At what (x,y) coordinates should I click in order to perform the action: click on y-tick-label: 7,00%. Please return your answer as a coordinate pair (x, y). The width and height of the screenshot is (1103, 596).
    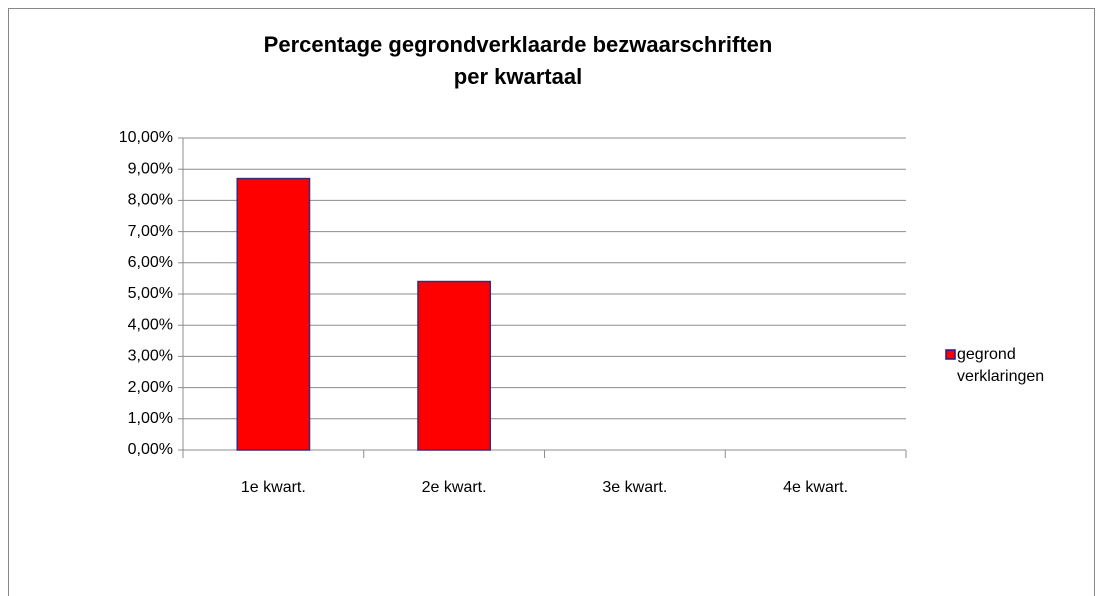
    Looking at the image, I should click on (150, 231).